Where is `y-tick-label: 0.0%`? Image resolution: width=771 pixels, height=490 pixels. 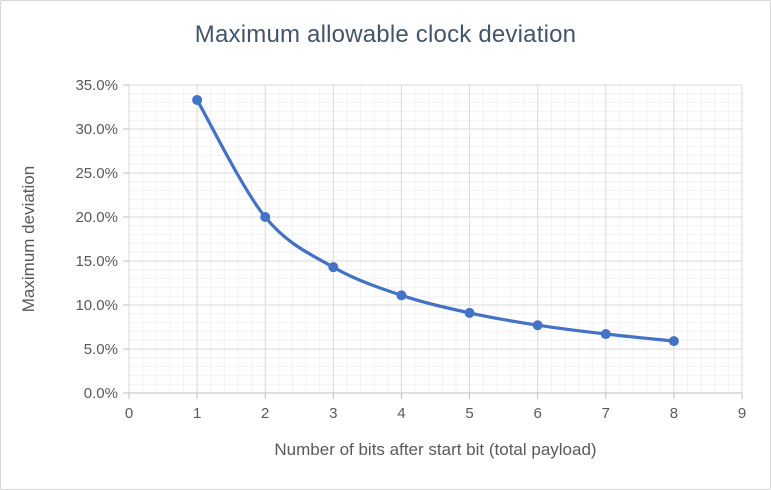
y-tick-label: 0.0% is located at coordinates (101, 393).